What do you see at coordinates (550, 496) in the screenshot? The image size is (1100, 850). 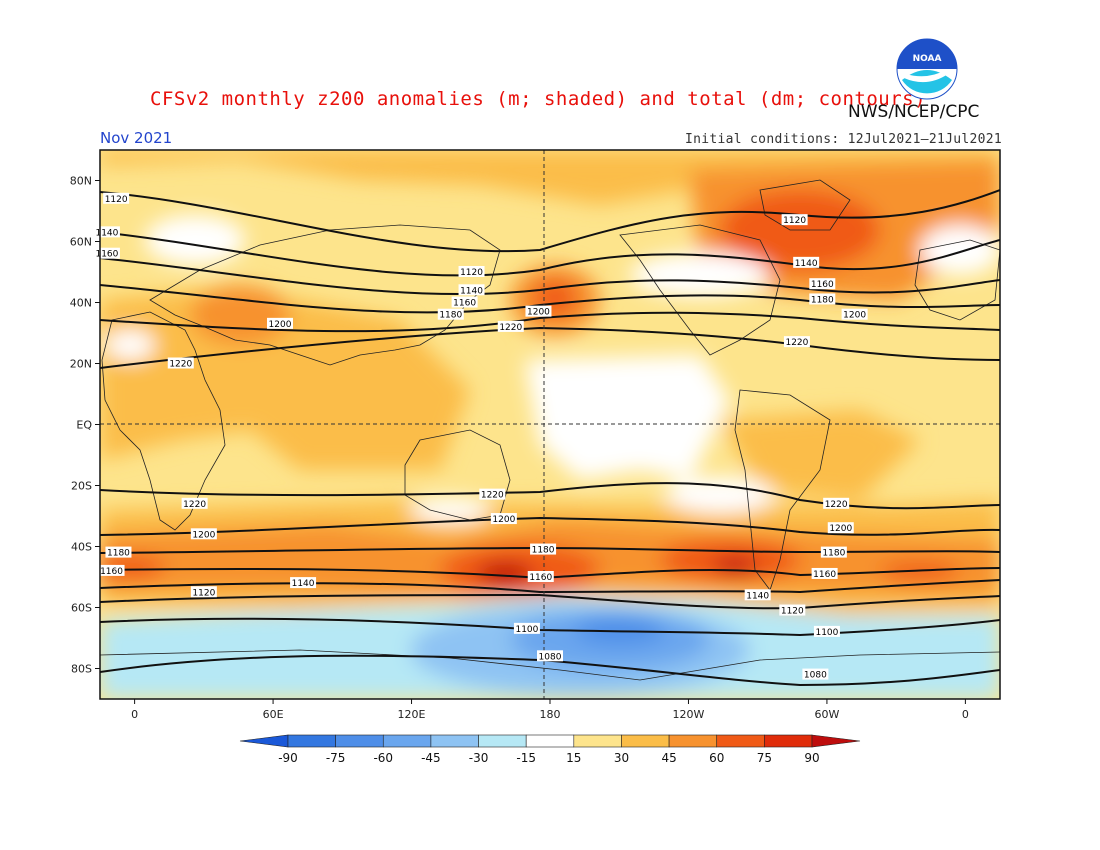 I see `contour-1220-south` at bounding box center [550, 496].